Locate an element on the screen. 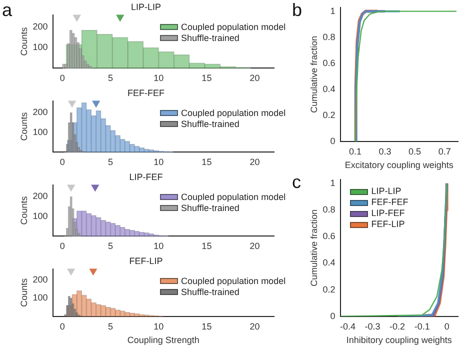 This screenshot has width=474, height=347. legend-label: FEF-FEF is located at coordinates (389, 202).